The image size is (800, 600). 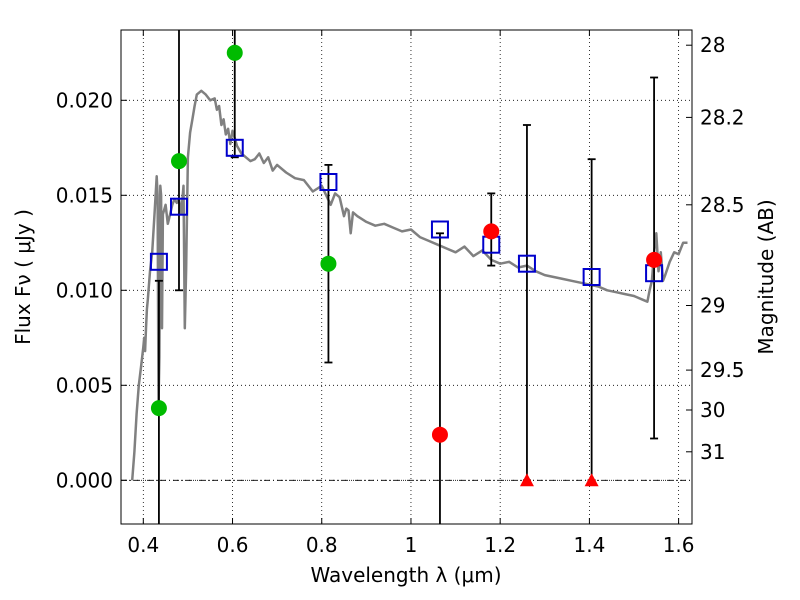 What do you see at coordinates (405, 575) in the screenshot?
I see `x-axis-label: Wavelength λ (μm)` at bounding box center [405, 575].